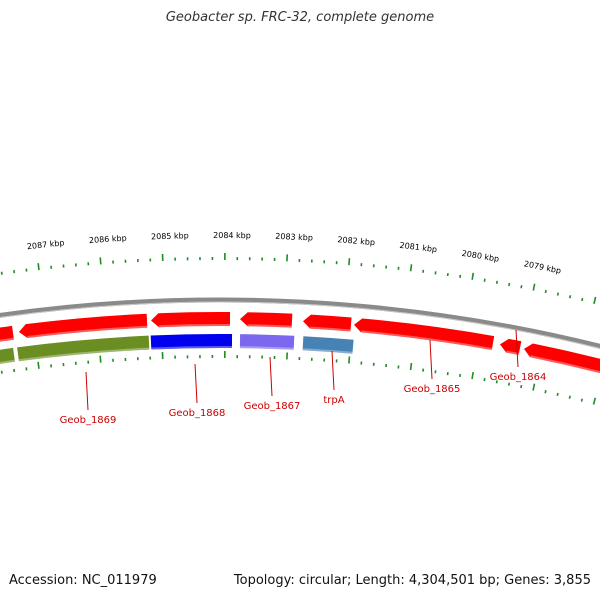 Image resolution: width=600 pixels, height=600 pixels. Describe the element at coordinates (480, 256) in the screenshot. I see `scale-label: 2080 kbp` at that location.